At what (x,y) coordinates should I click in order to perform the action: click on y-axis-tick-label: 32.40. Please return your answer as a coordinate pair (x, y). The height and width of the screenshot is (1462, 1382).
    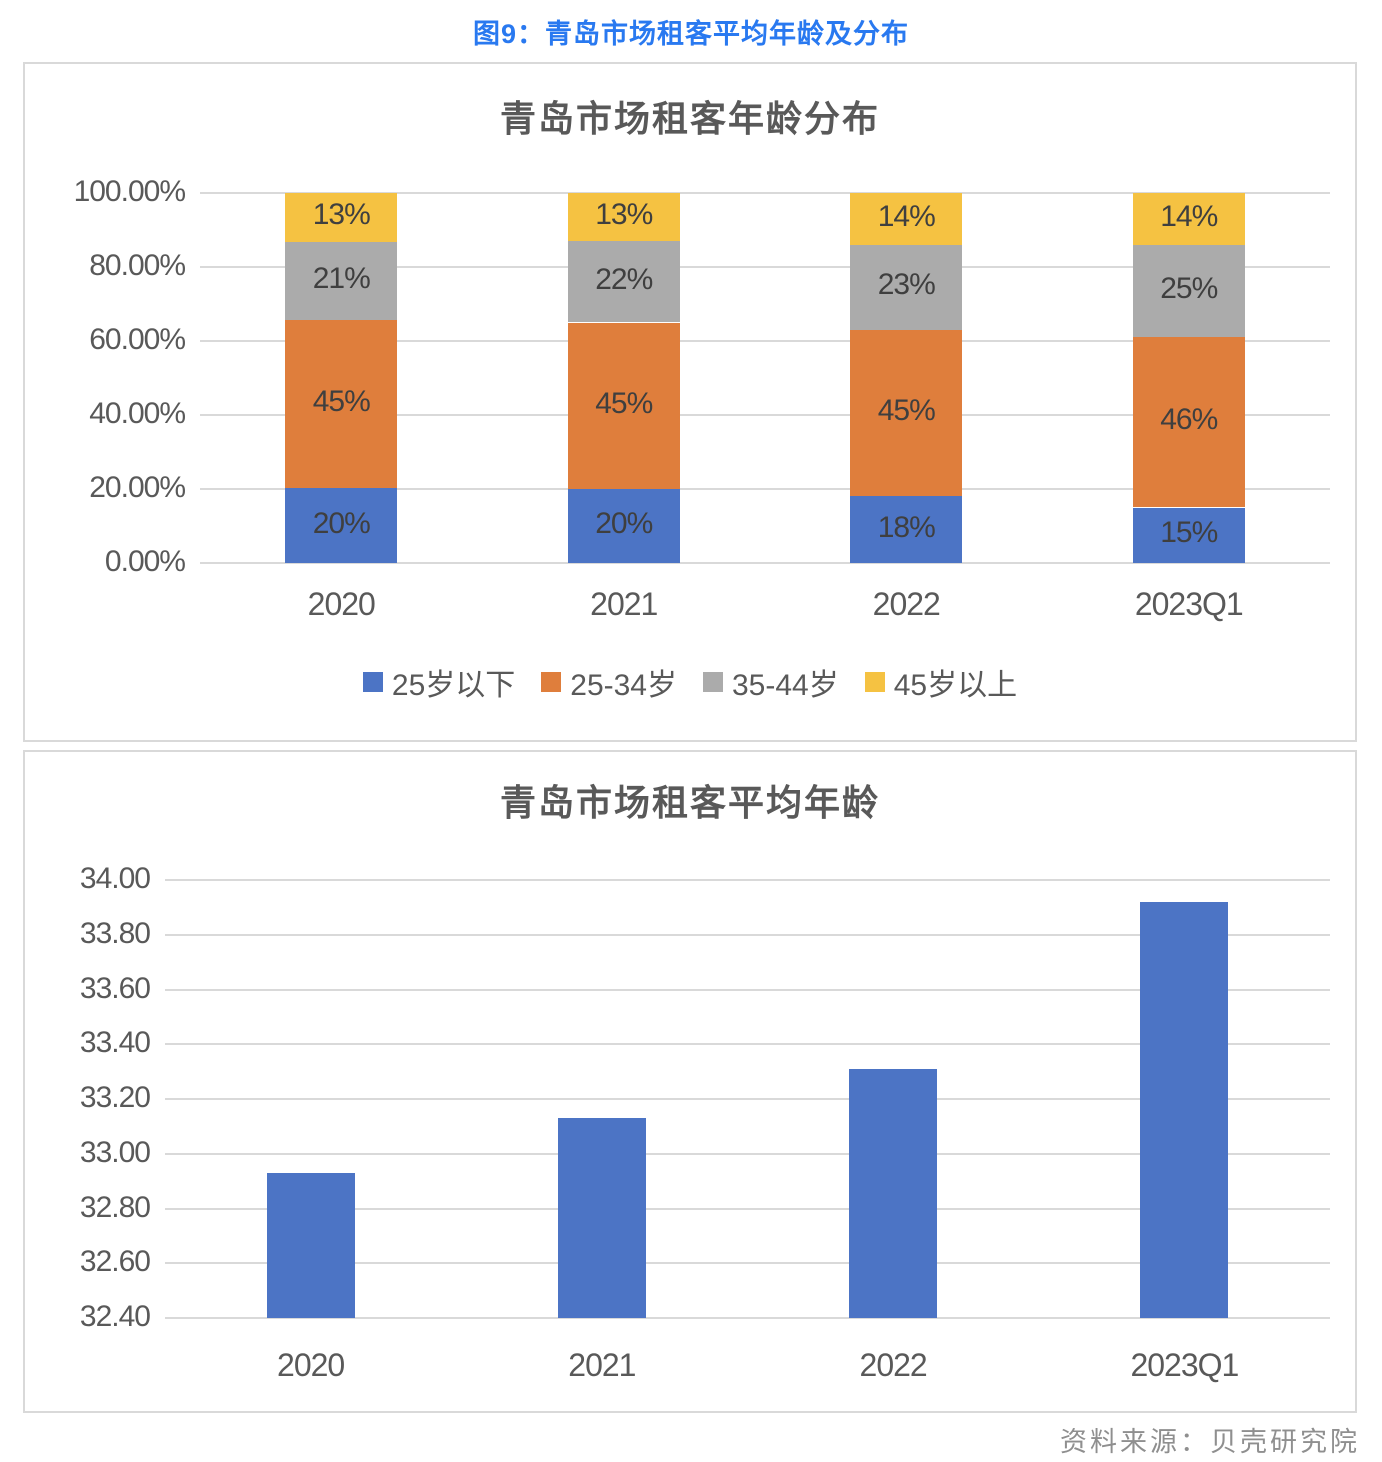
    Looking at the image, I should click on (115, 1316).